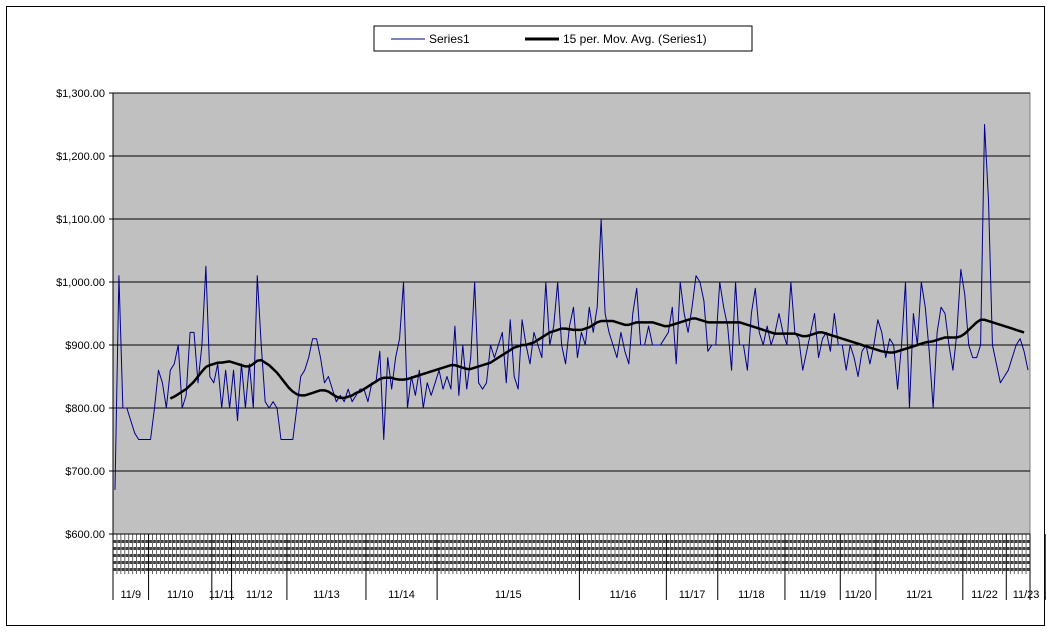  Describe the element at coordinates (449, 39) in the screenshot. I see `legend-label-series1: Series1` at that location.